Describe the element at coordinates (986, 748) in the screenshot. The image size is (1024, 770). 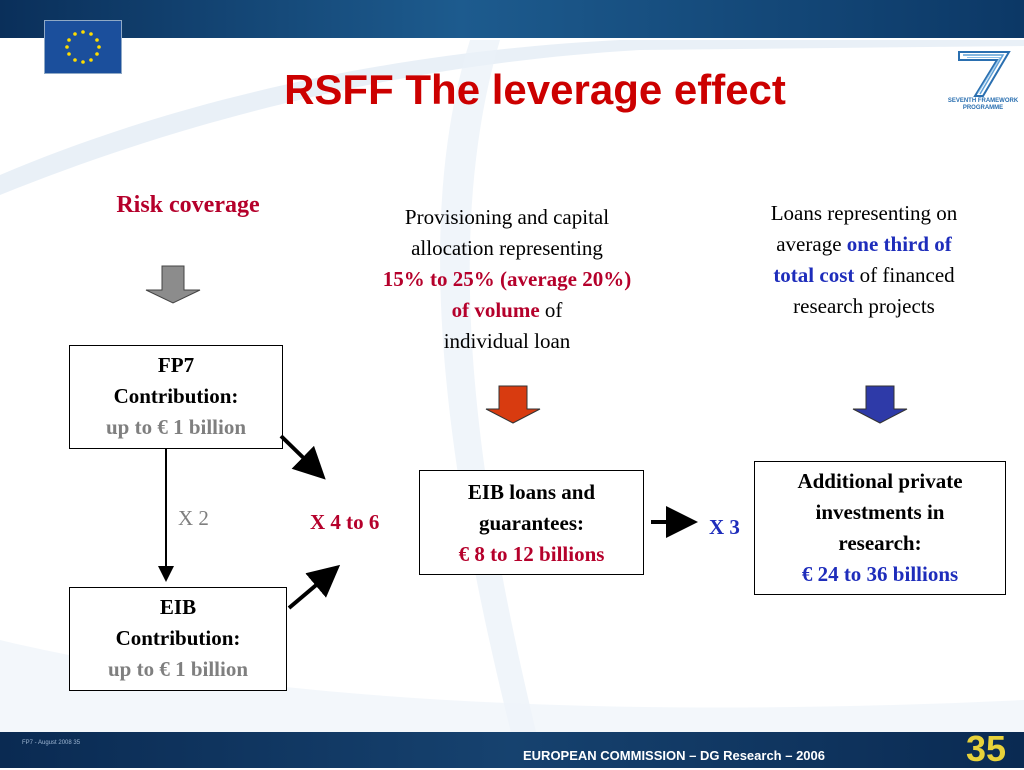
I see `page-number: 35` at that location.